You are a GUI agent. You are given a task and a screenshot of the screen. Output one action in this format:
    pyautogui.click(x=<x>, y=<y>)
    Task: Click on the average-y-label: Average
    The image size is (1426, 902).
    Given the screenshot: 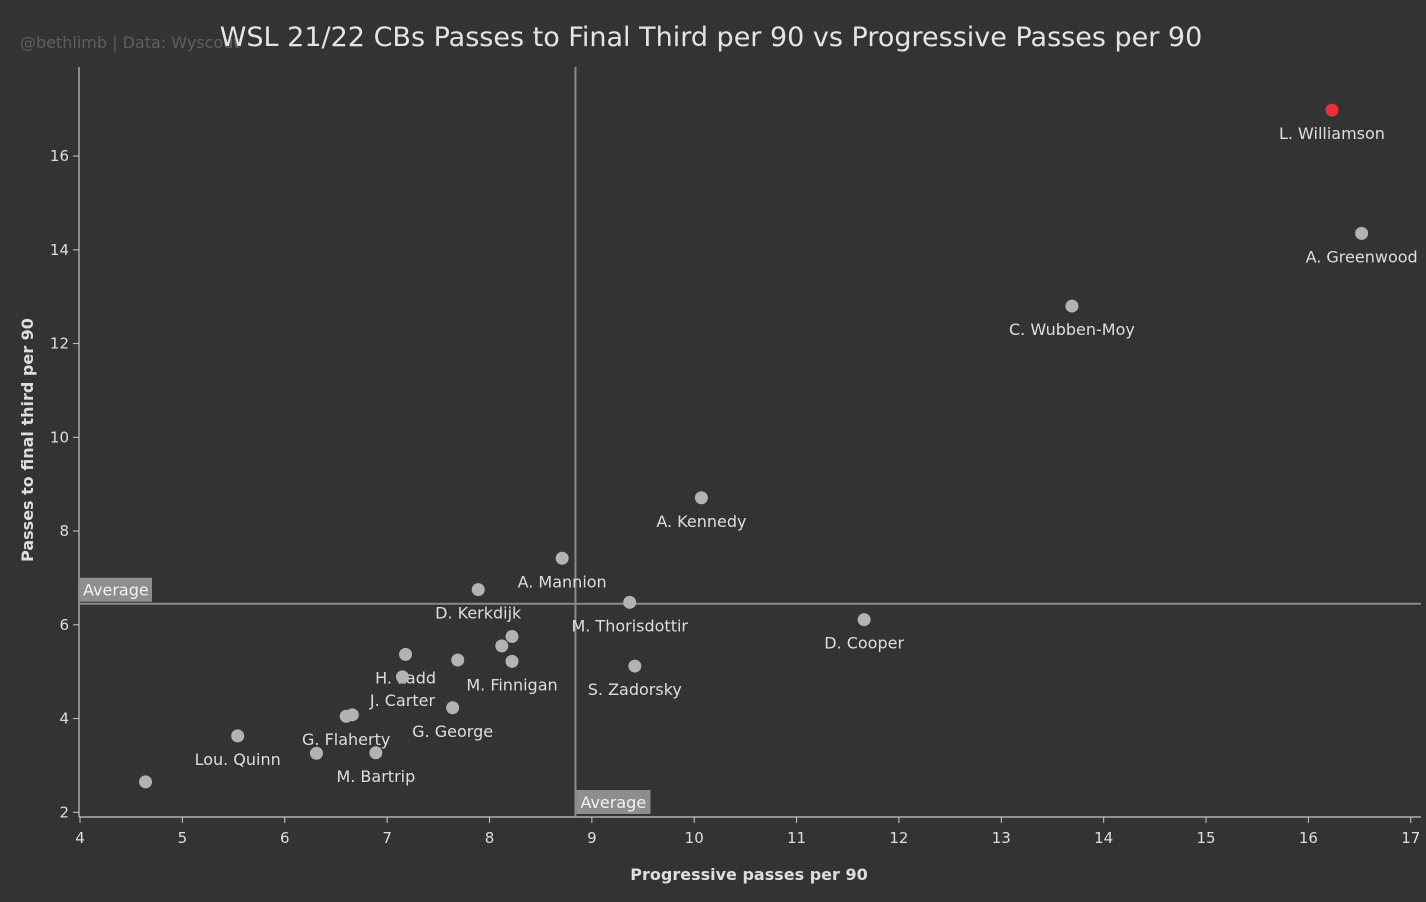 What is the action you would take?
    pyautogui.click(x=116, y=590)
    